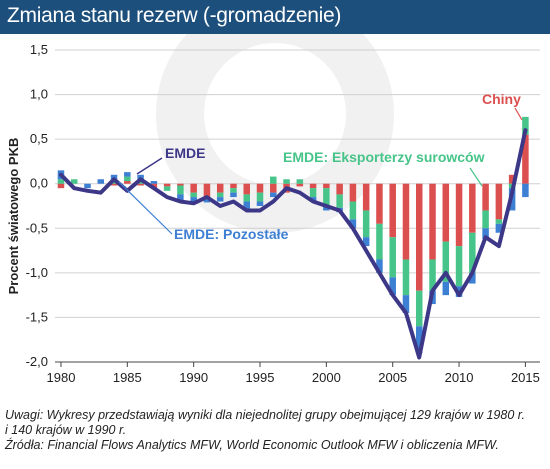  I want to click on leader-eksporterzy, so click(476, 177).